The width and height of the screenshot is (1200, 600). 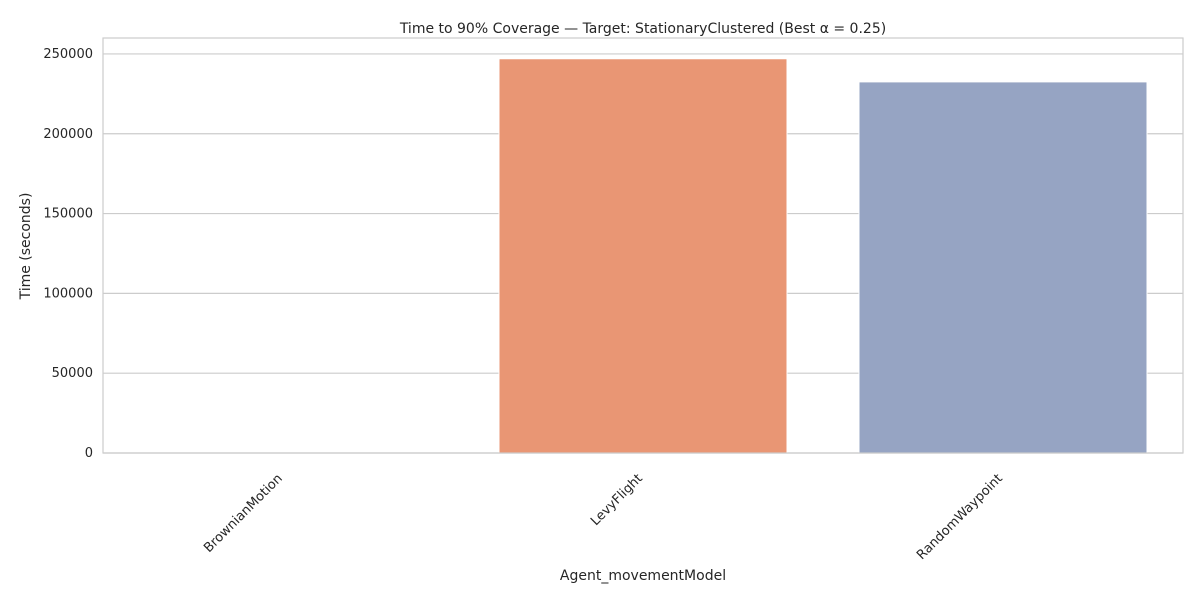 What do you see at coordinates (68, 293) in the screenshot?
I see `y-tick-label-2: 100000` at bounding box center [68, 293].